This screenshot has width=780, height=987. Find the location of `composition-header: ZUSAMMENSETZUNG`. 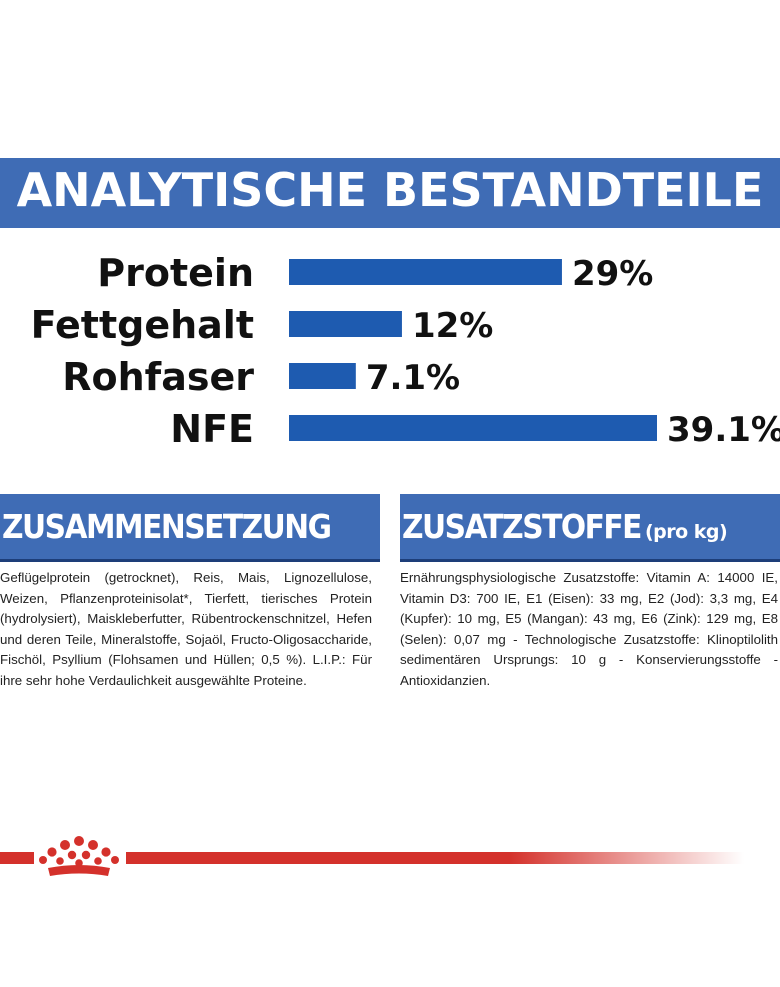

composition-header: ZUSAMMENSETZUNG is located at coordinates (190, 528).